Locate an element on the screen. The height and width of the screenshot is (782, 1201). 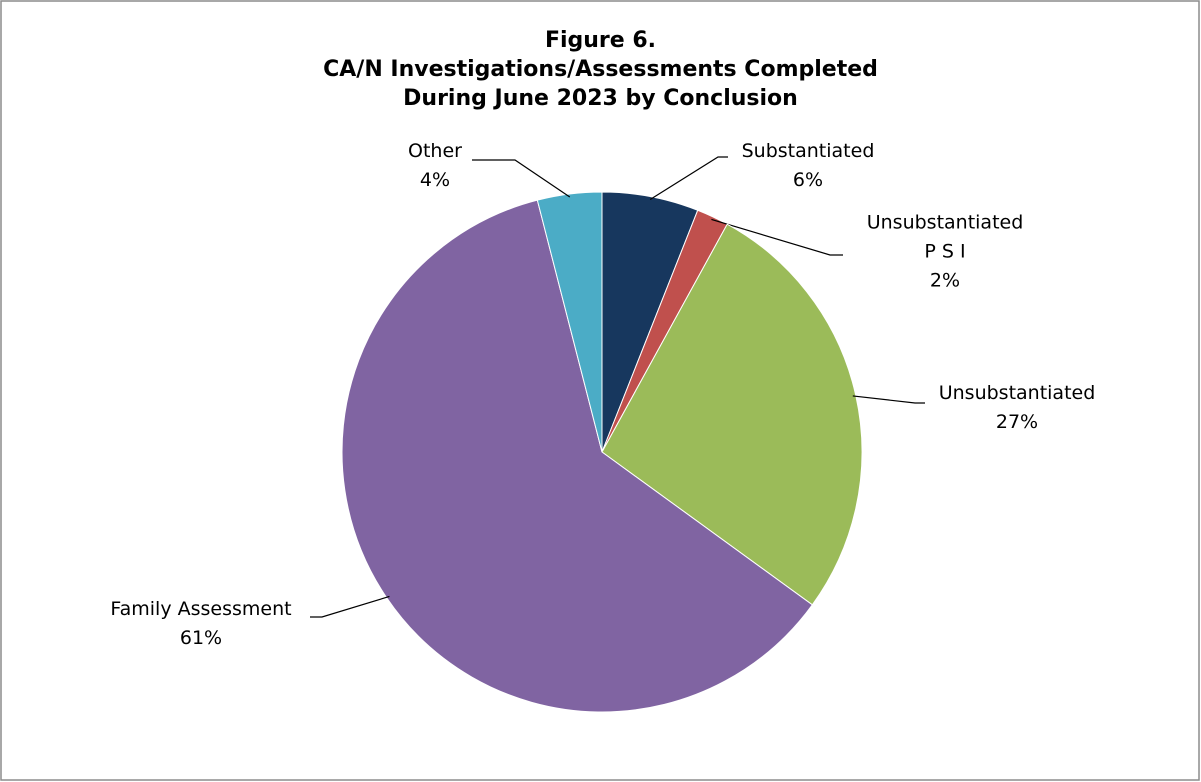
category-label: Substantiated is located at coordinates (808, 151).